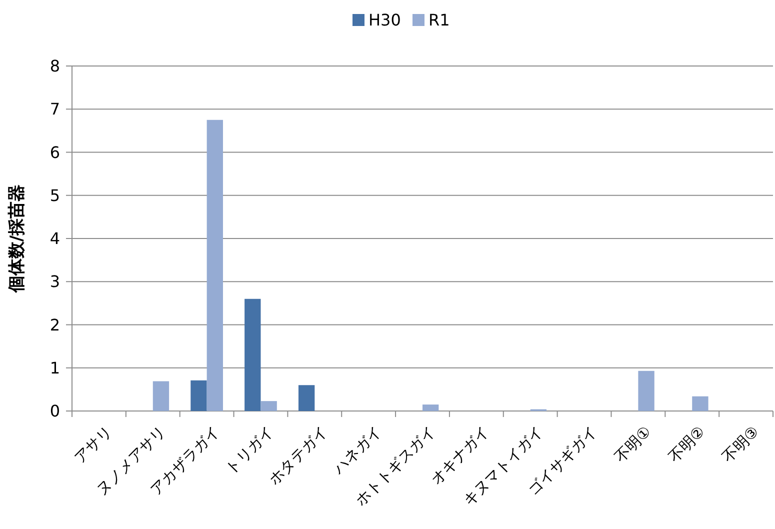 This screenshot has width=775, height=529. I want to click on y-axis-title: 個体数/採苗器, so click(17, 239).